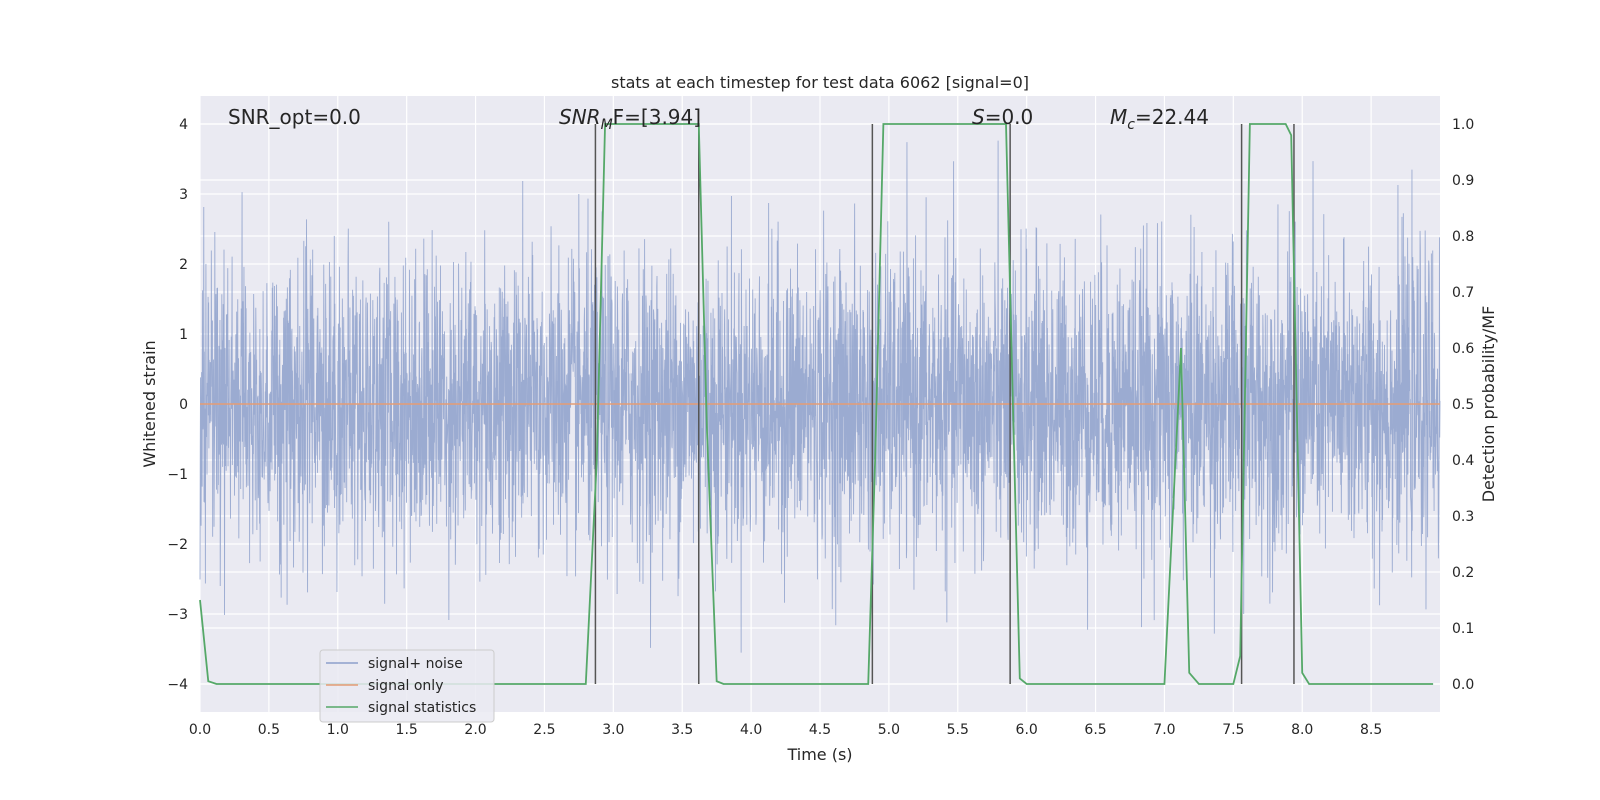  I want to click on annotation-s-main: S, so click(978, 117).